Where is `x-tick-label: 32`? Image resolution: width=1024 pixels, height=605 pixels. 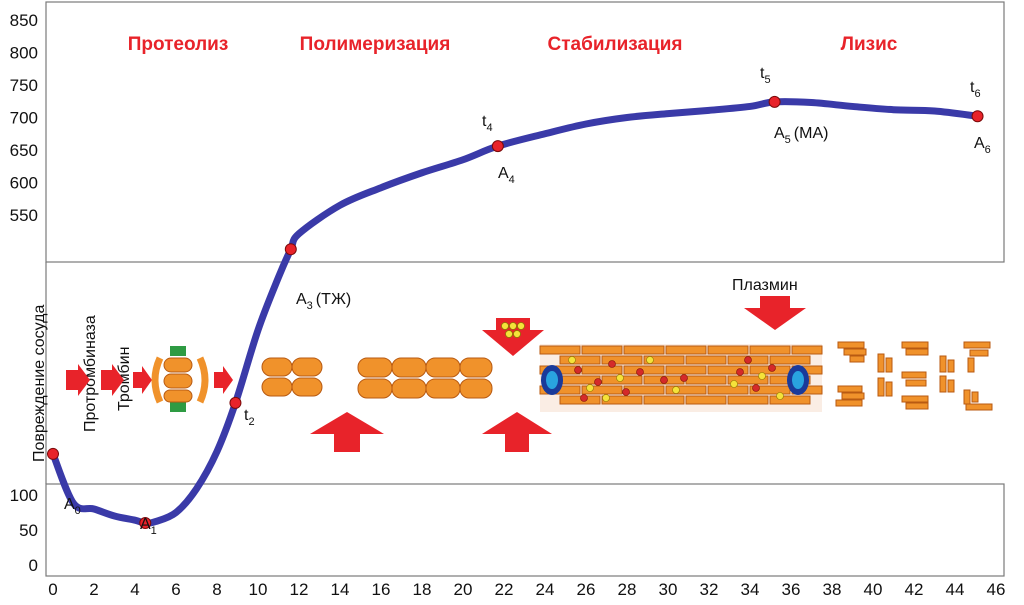 x-tick-label: 32 is located at coordinates (709, 589).